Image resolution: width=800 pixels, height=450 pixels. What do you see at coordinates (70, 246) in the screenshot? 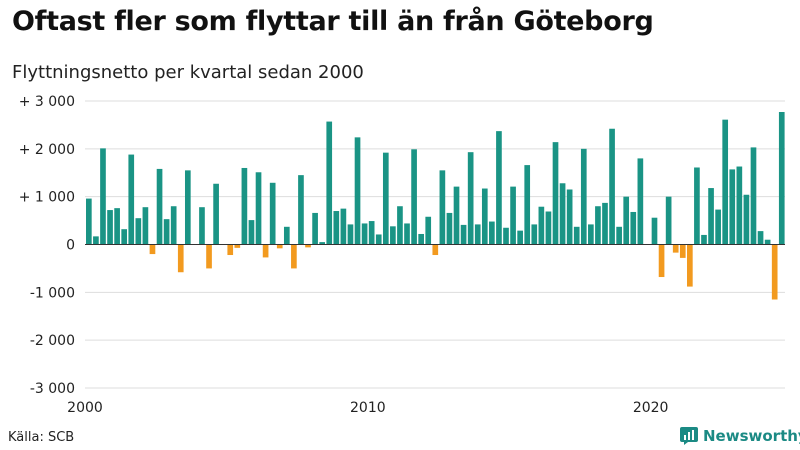
I see `y-tick-label: 0` at bounding box center [70, 246].